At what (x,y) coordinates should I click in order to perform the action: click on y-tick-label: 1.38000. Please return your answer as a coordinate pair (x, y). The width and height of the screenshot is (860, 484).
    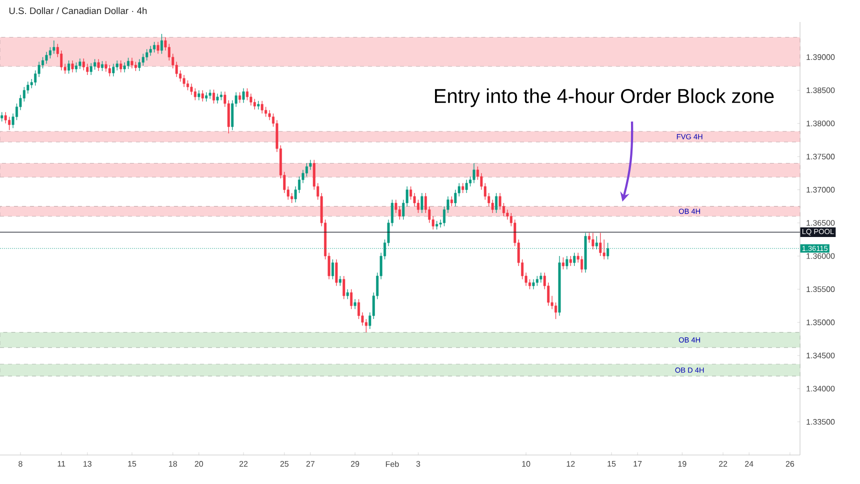
    Looking at the image, I should click on (820, 123).